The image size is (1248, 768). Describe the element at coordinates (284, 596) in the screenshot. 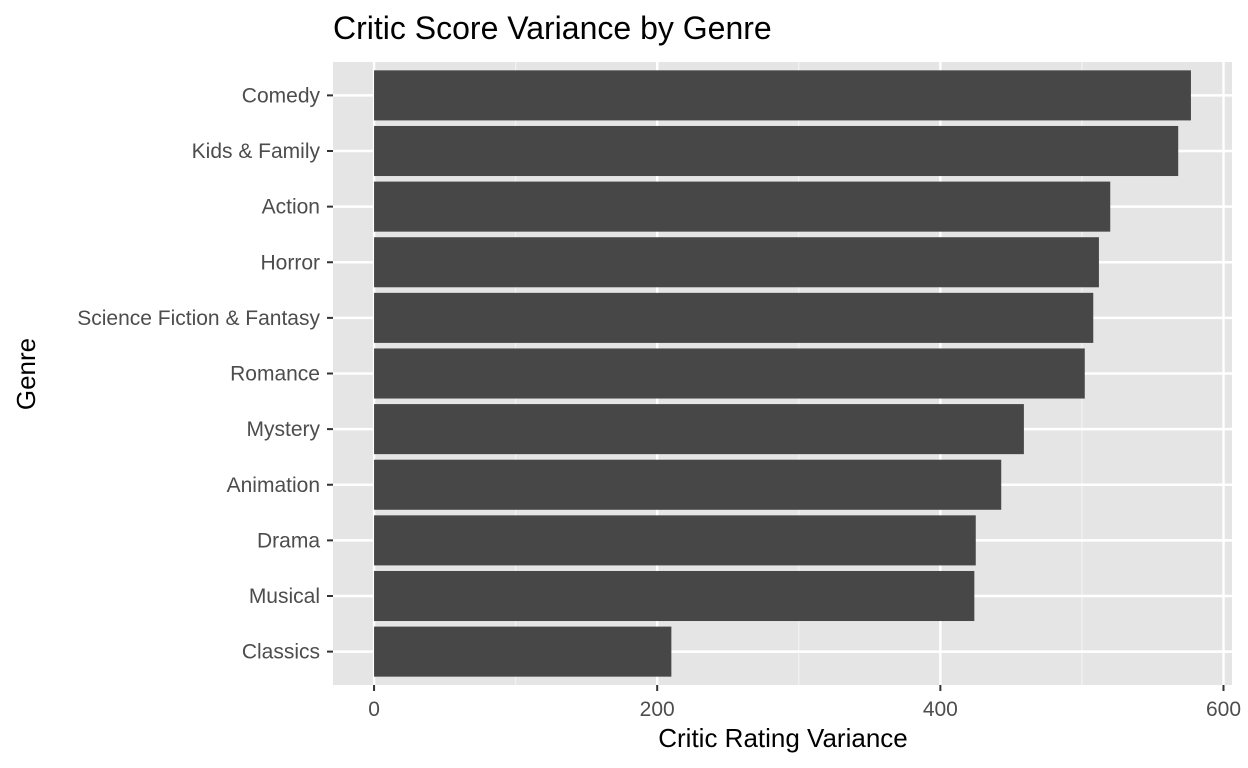

I see `y-tick-label: Musical` at that location.